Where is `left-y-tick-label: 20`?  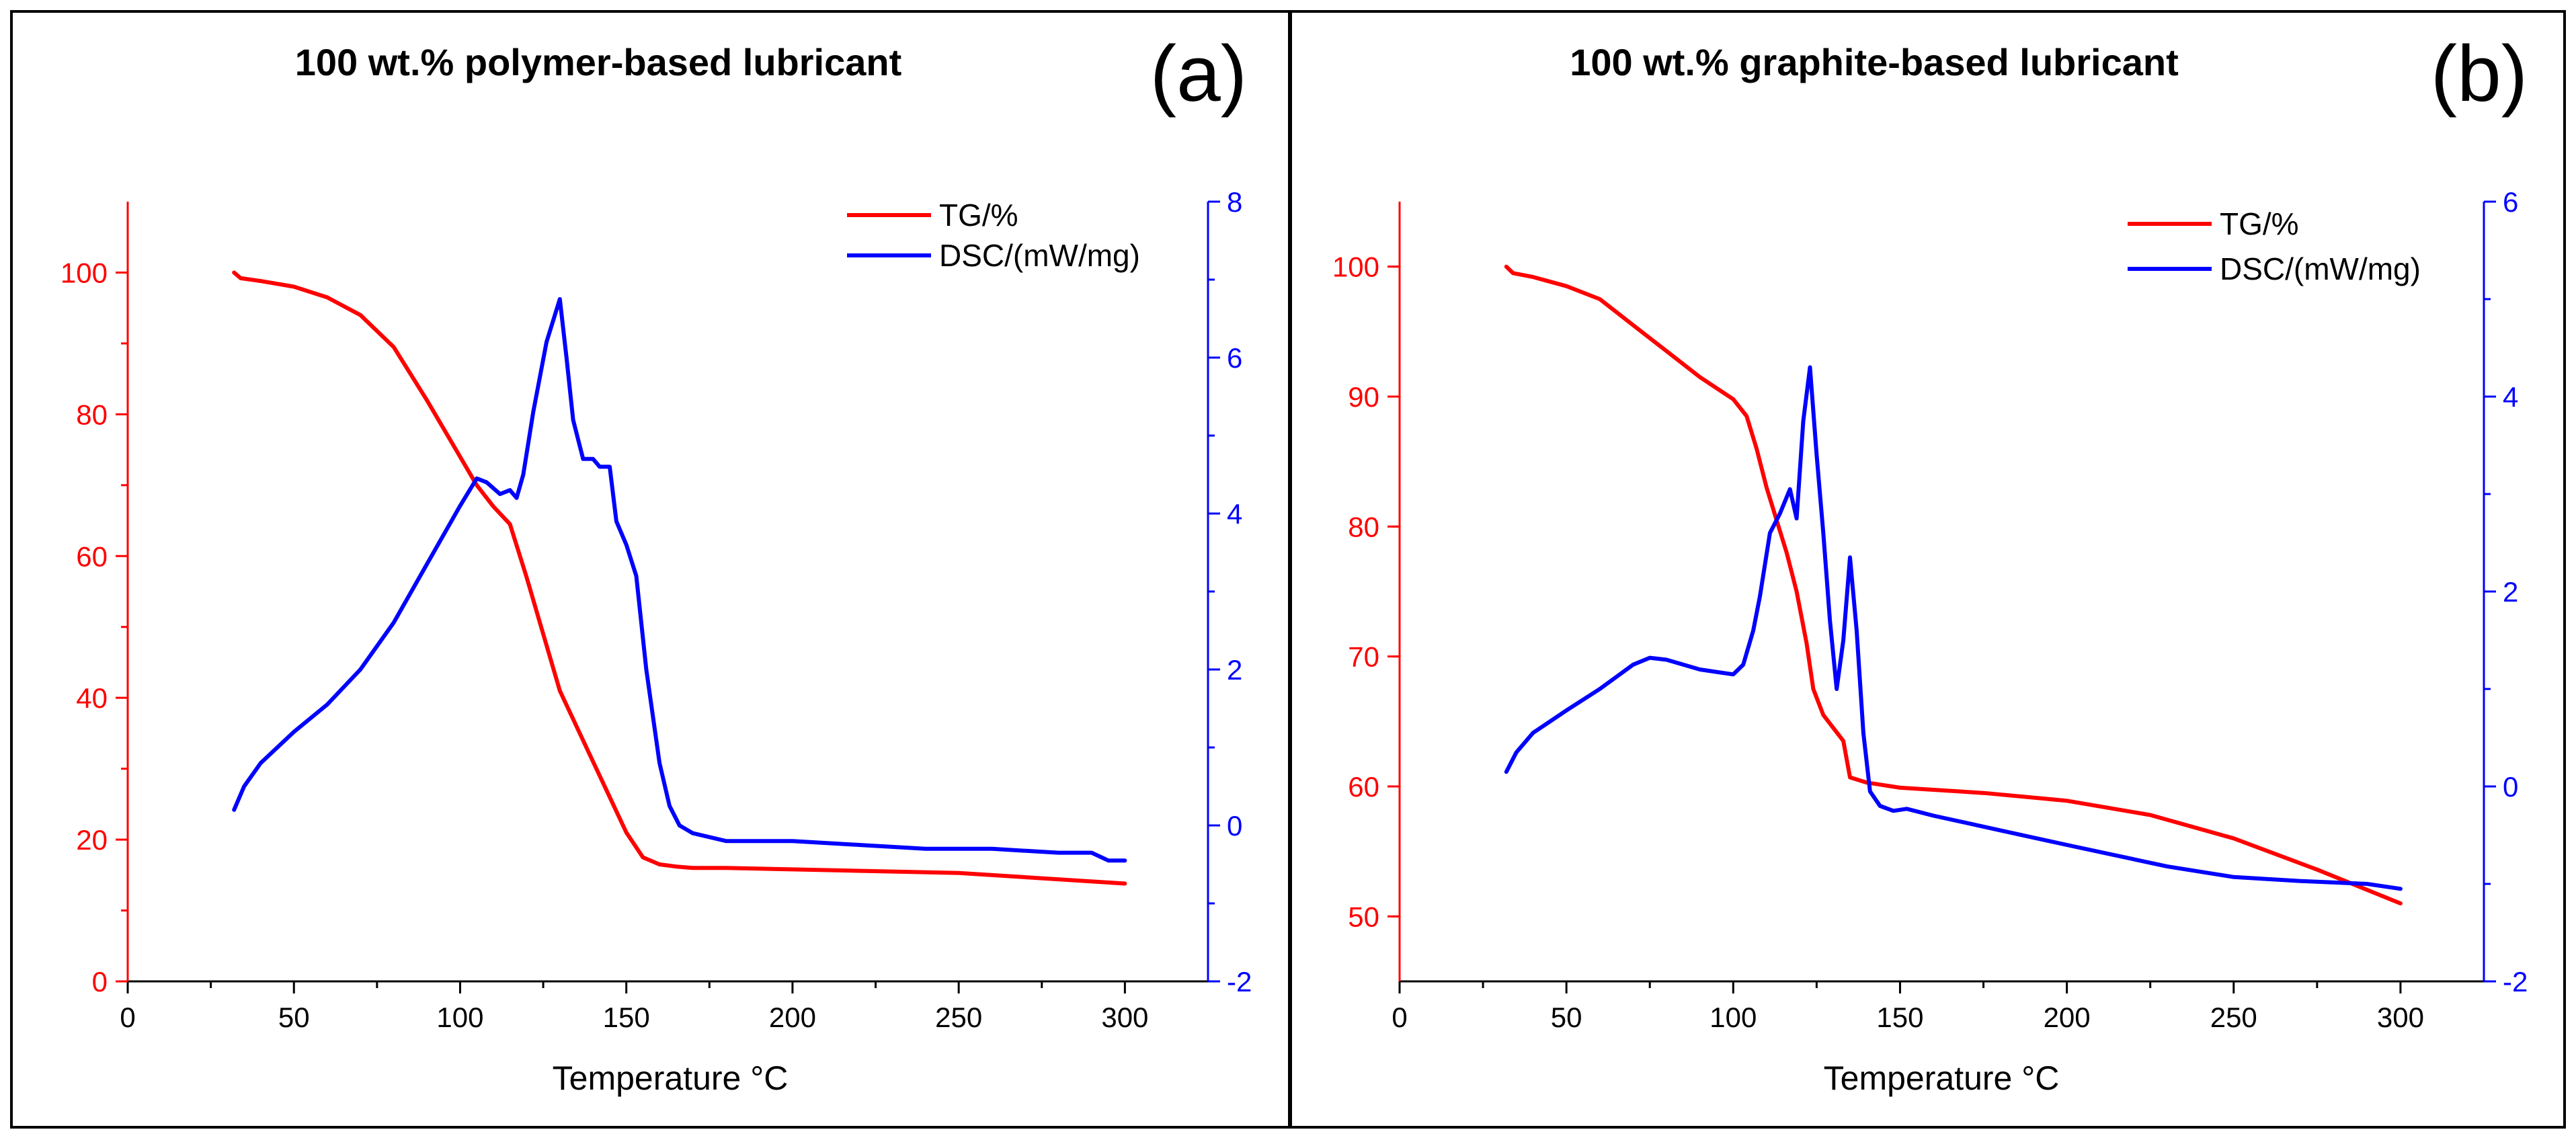 left-y-tick-label: 20 is located at coordinates (92, 840).